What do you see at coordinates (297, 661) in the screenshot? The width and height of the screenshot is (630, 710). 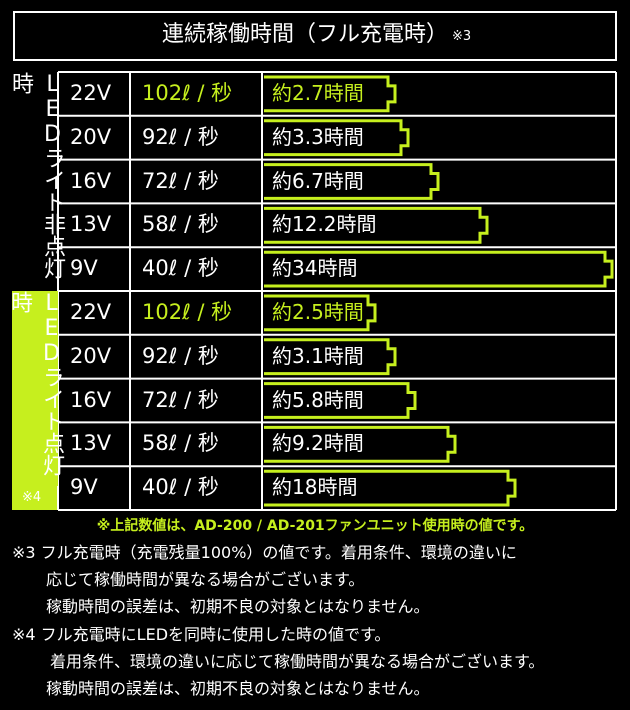 I see `note-line: 着用条件、環境の違いに応じて稼働時間が異なる場合がございます。` at bounding box center [297, 661].